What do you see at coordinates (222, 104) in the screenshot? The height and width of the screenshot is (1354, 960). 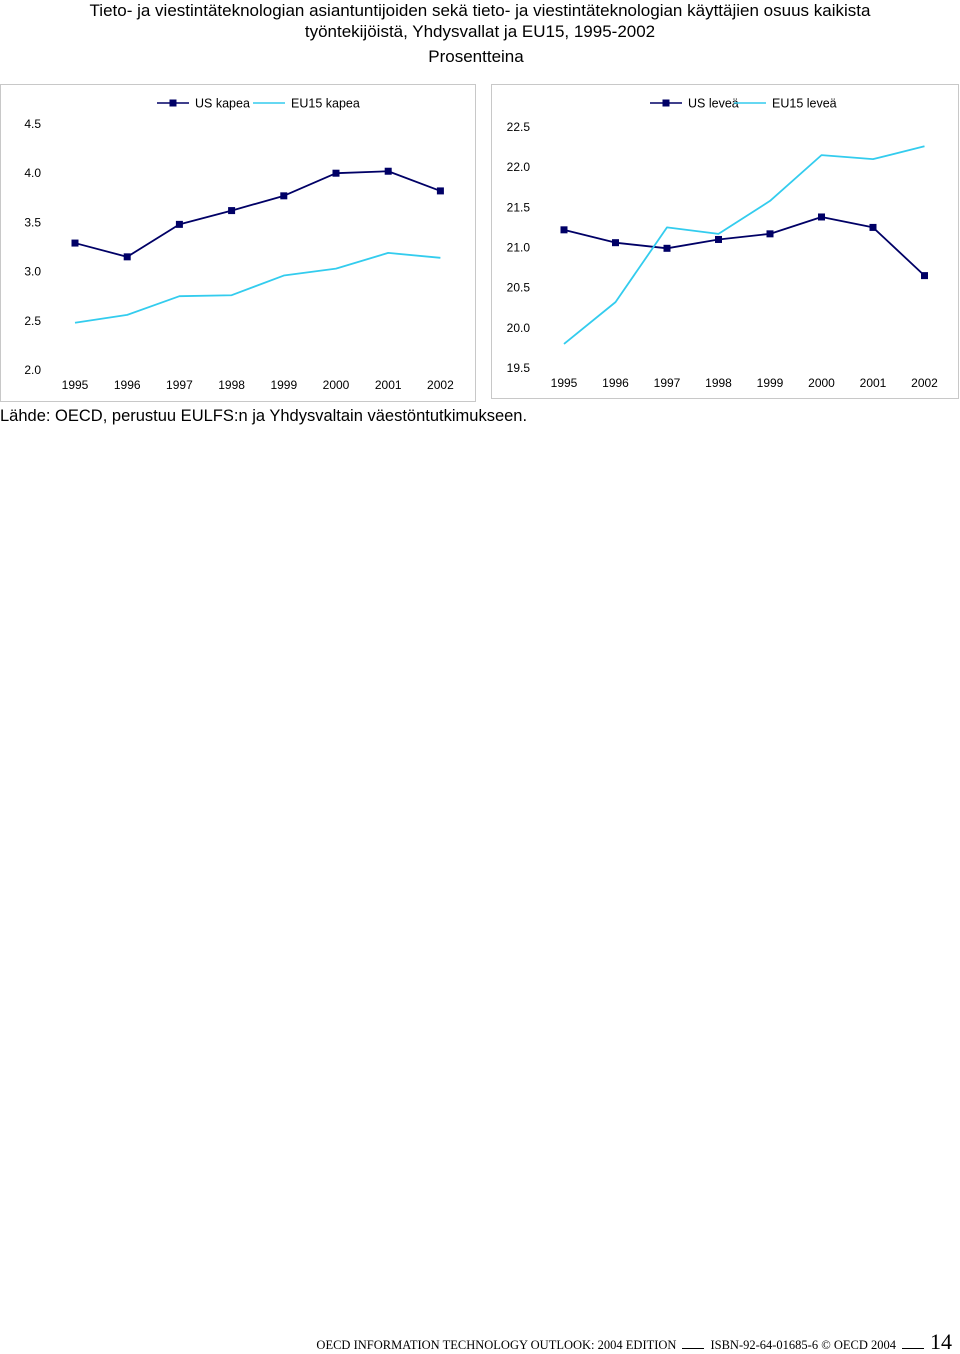 I see `legend-label: US kapea` at bounding box center [222, 104].